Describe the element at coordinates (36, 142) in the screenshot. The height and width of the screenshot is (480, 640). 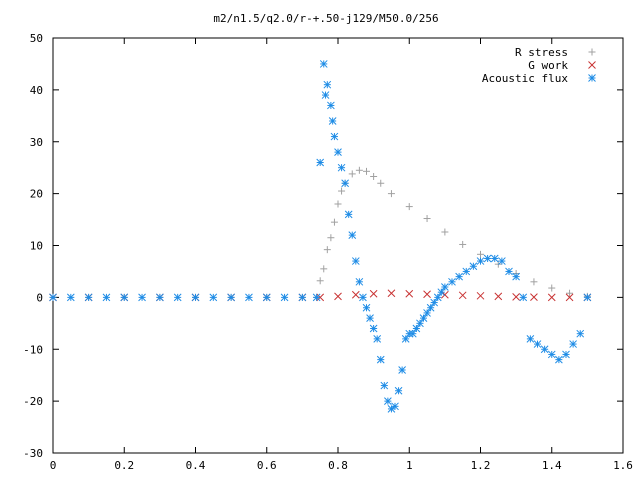
I see `y-tick-label: 30` at that location.